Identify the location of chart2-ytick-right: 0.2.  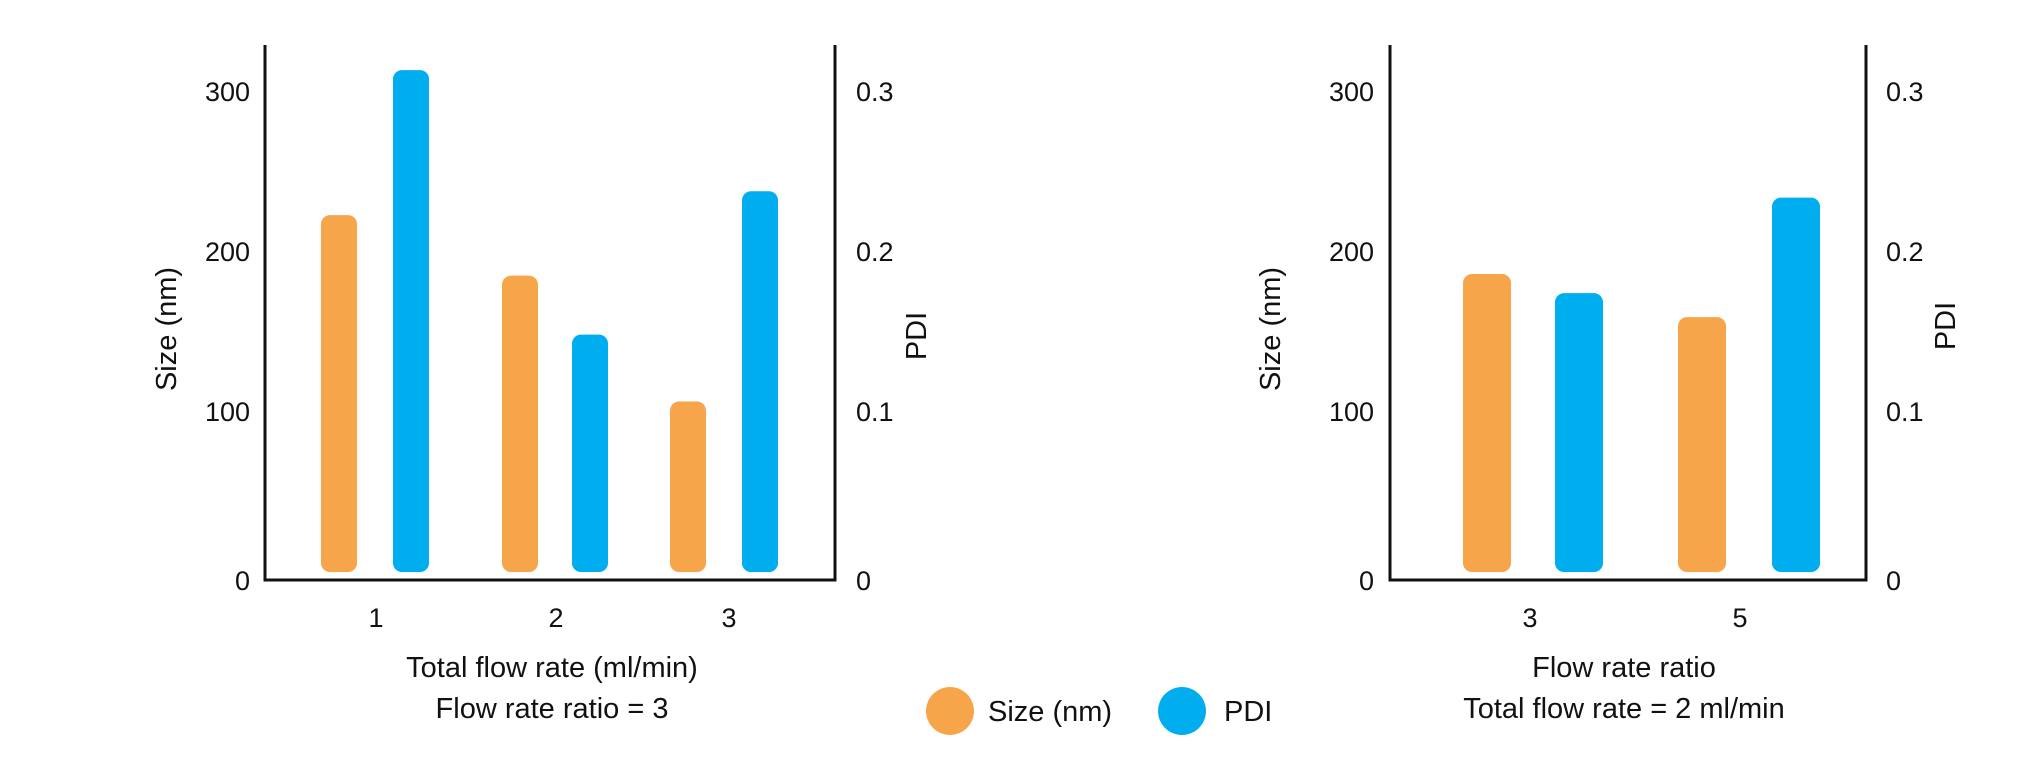
(1905, 252).